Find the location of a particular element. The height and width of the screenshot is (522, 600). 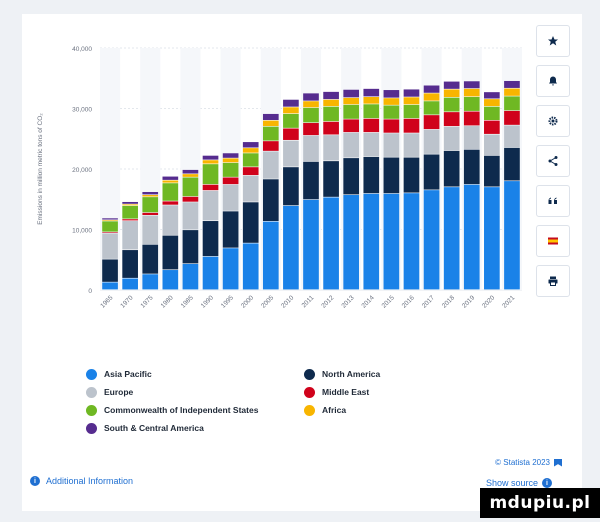

legend-label: Commonwealth of Independent States is located at coordinates (181, 410).